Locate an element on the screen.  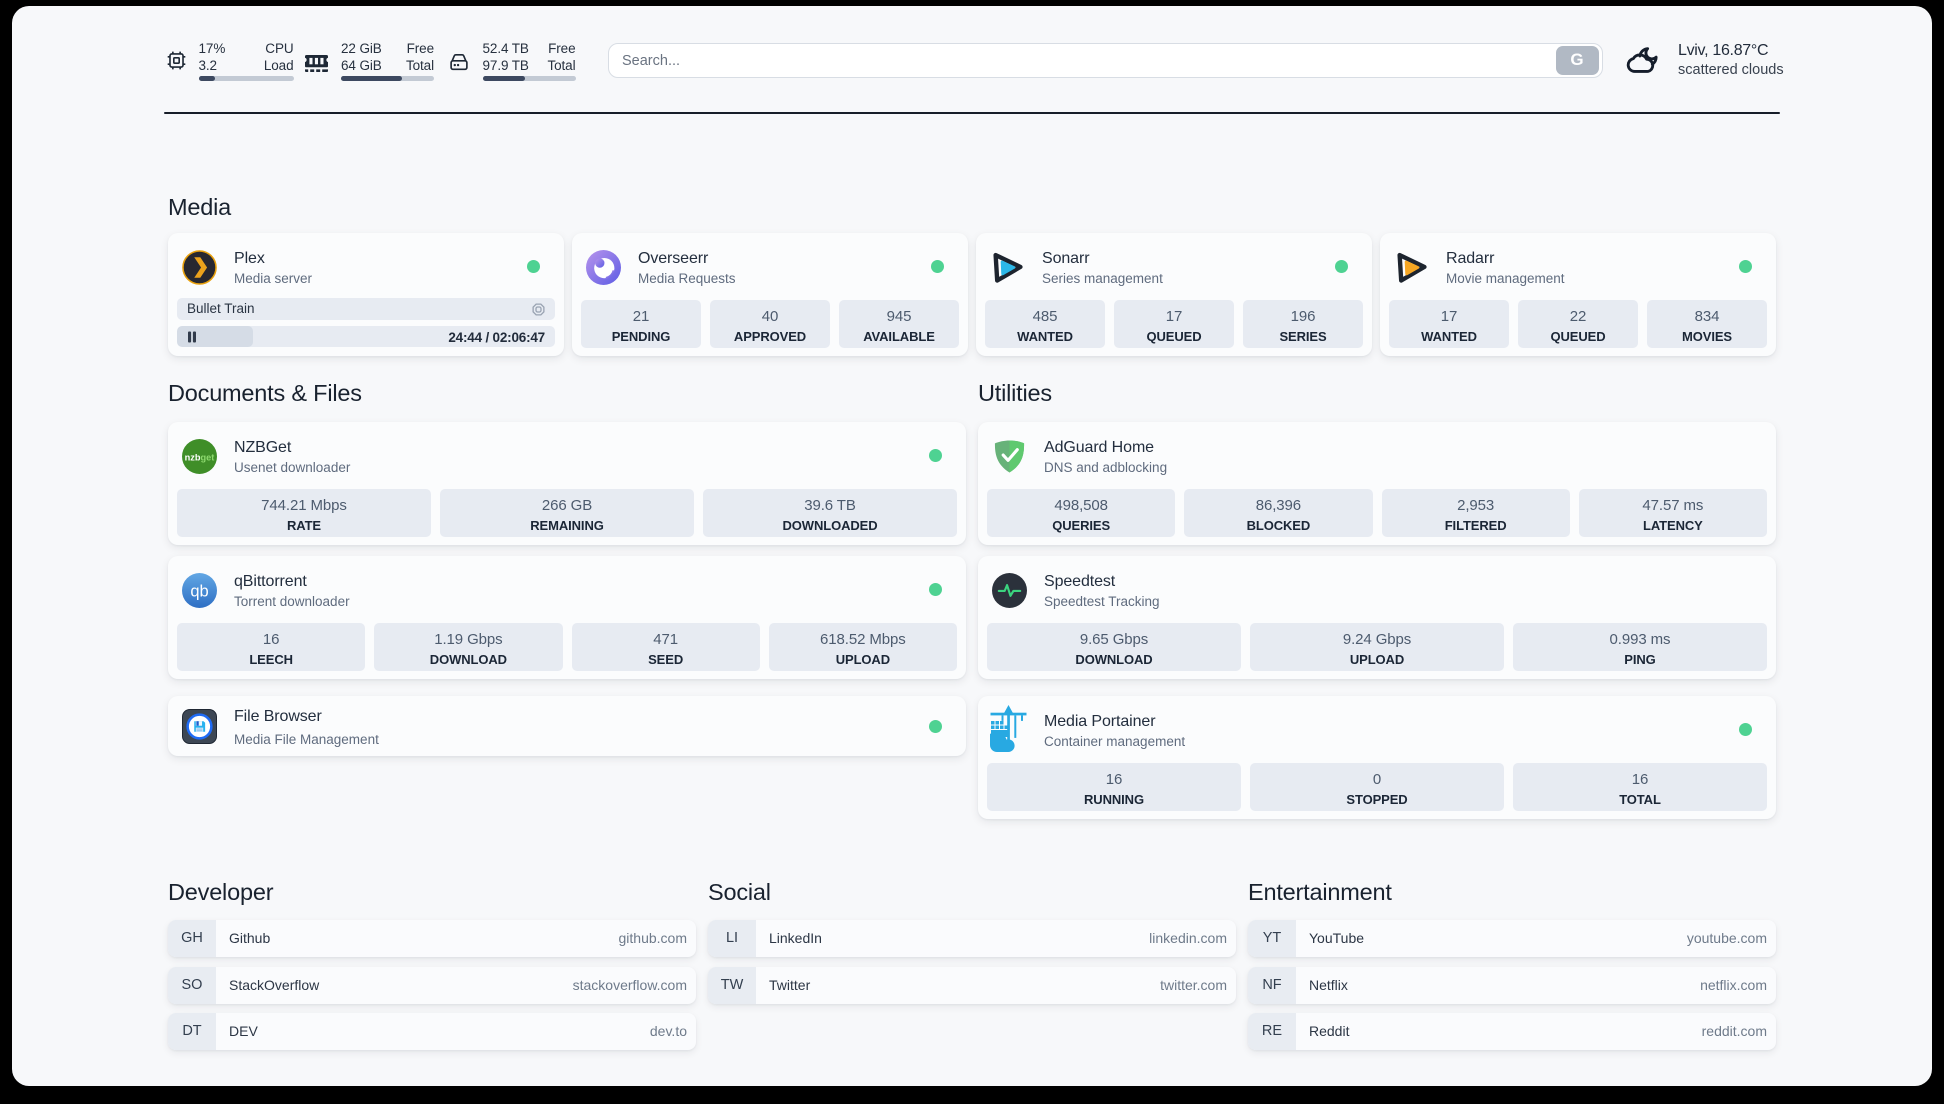
svg-text: qb is located at coordinates (199, 590).